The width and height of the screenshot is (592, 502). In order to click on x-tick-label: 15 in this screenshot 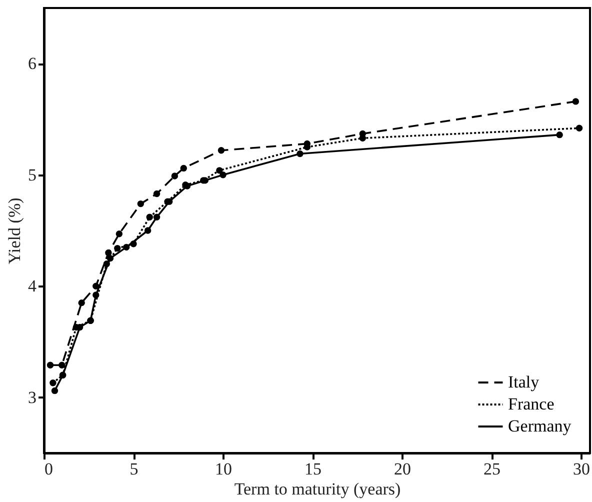, I will do `click(313, 469)`.